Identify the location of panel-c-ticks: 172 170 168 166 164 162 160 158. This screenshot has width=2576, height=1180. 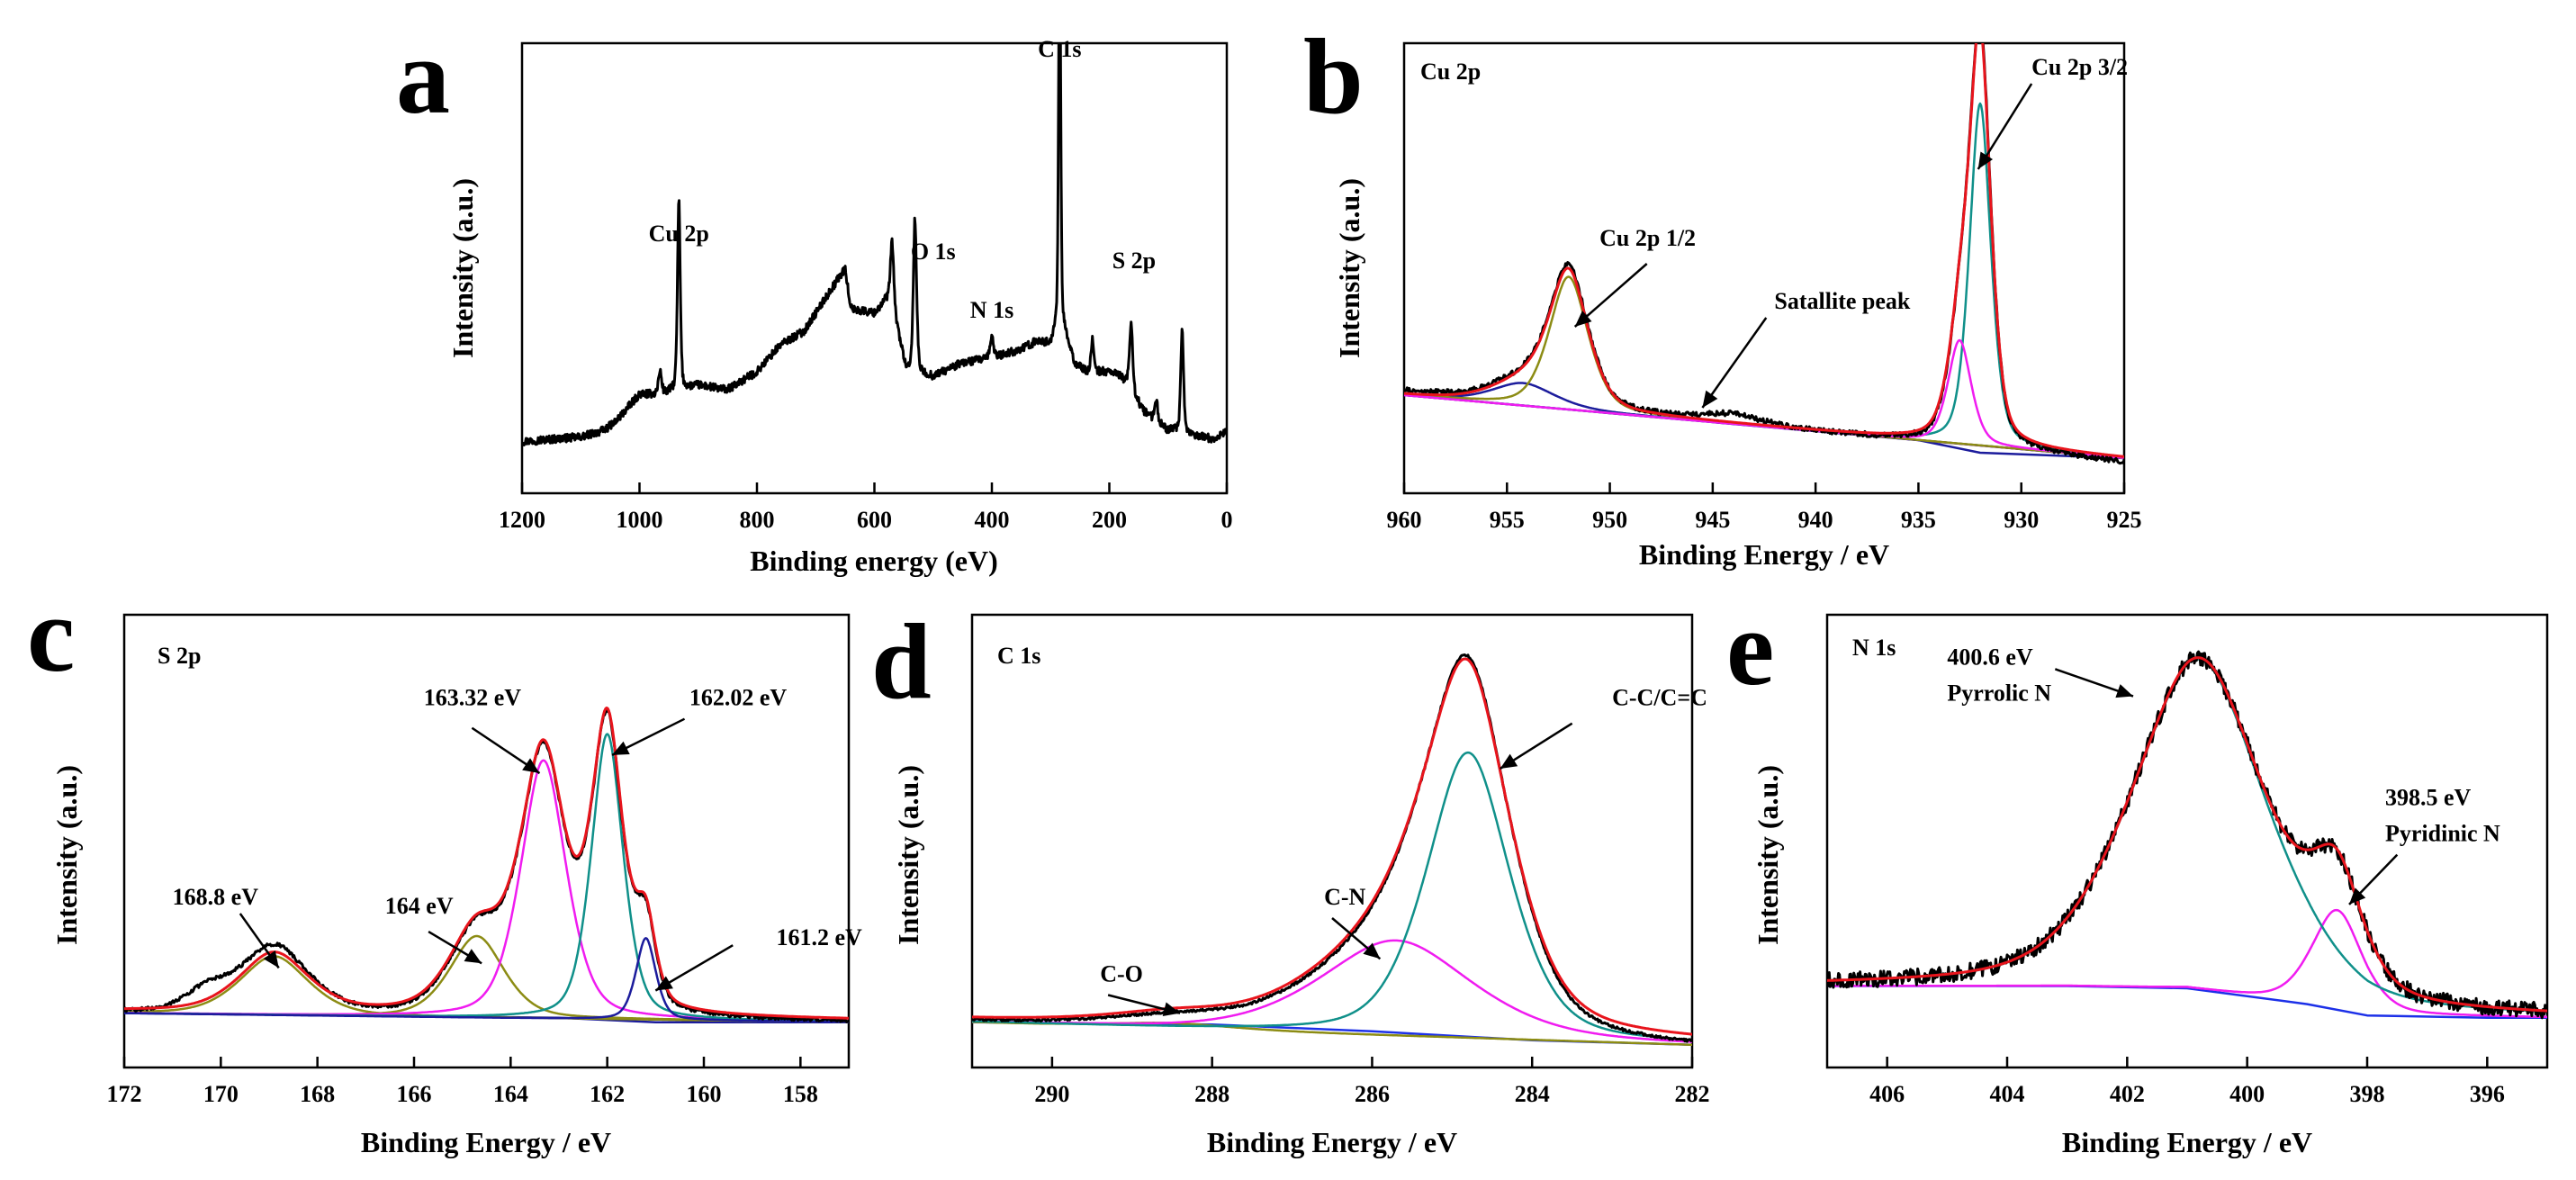
(462, 1082).